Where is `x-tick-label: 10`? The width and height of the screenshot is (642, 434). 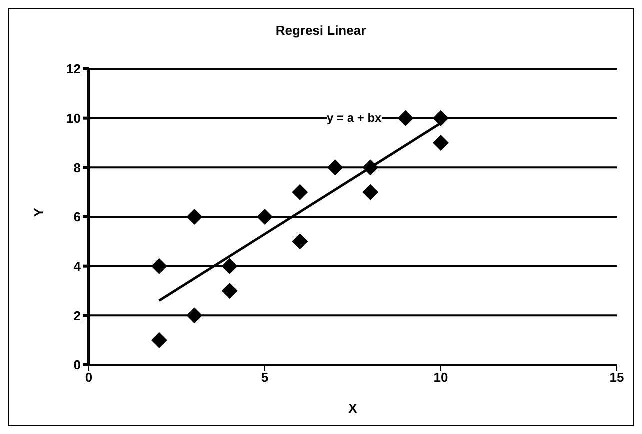 x-tick-label: 10 is located at coordinates (441, 378).